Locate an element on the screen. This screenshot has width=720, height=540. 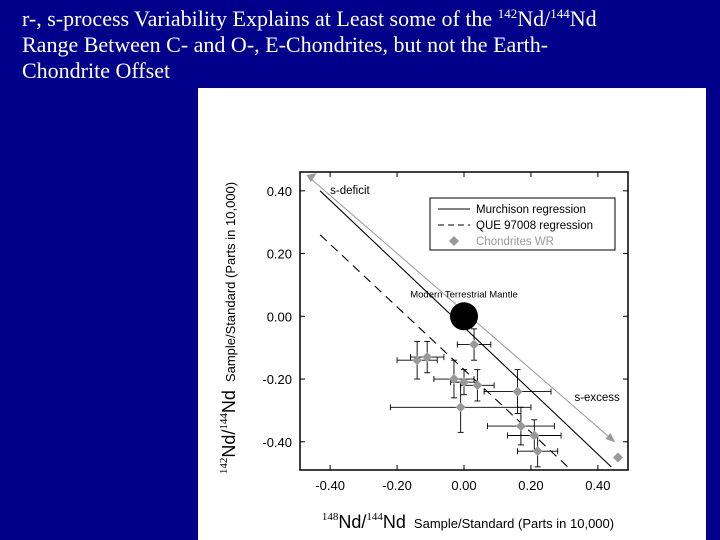
y-label-nd2: Nd is located at coordinates (229, 401).